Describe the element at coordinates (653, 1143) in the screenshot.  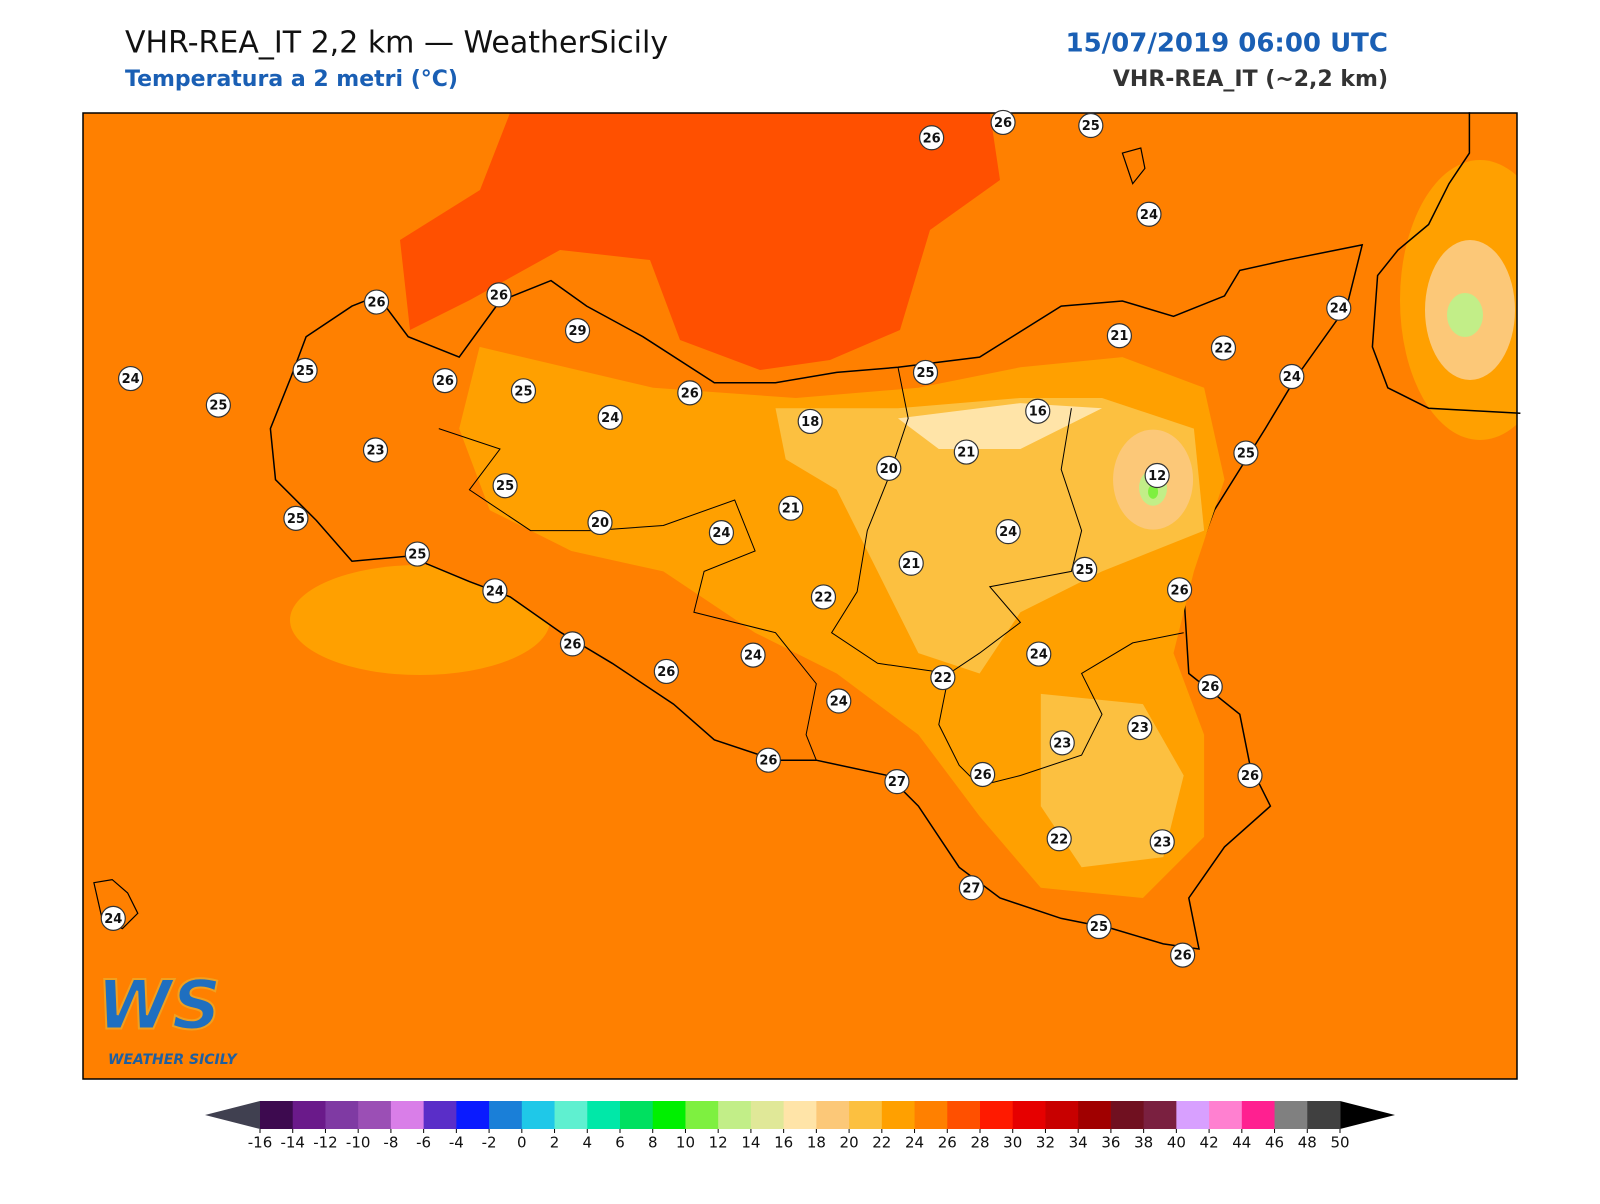
I see `colorbar-tick-label: 8` at that location.